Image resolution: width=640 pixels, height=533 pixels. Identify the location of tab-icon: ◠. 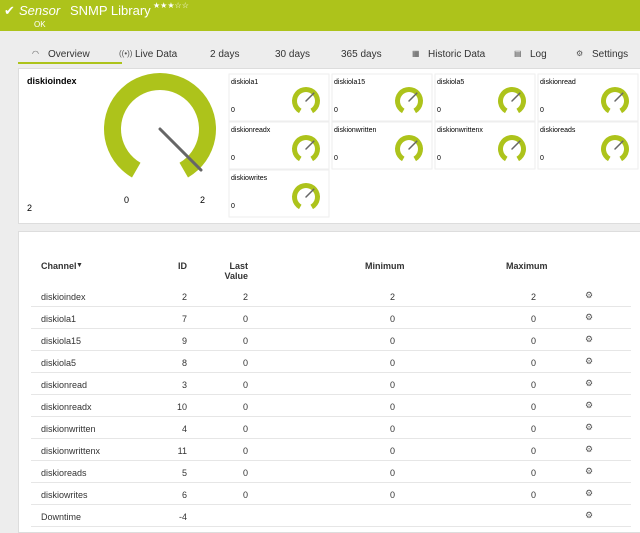
(35, 53).